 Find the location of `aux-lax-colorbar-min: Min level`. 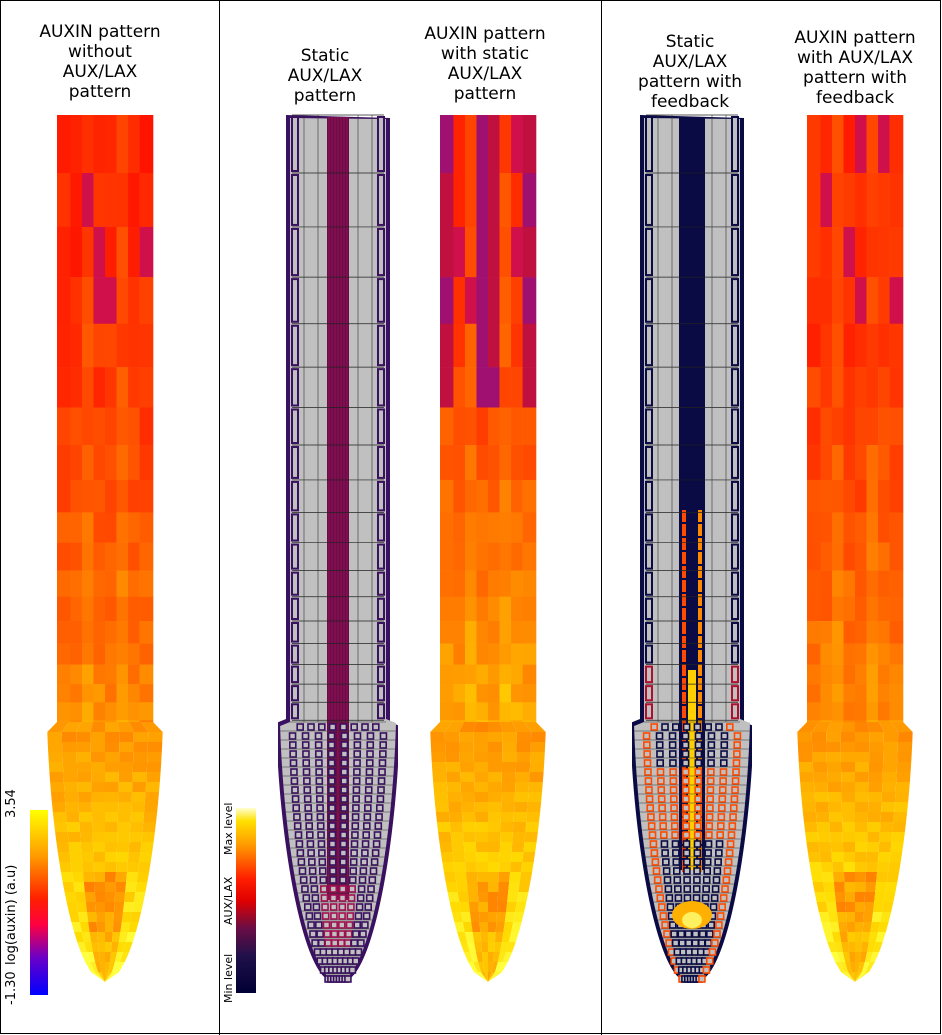

aux-lax-colorbar-min: Min level is located at coordinates (228, 978).